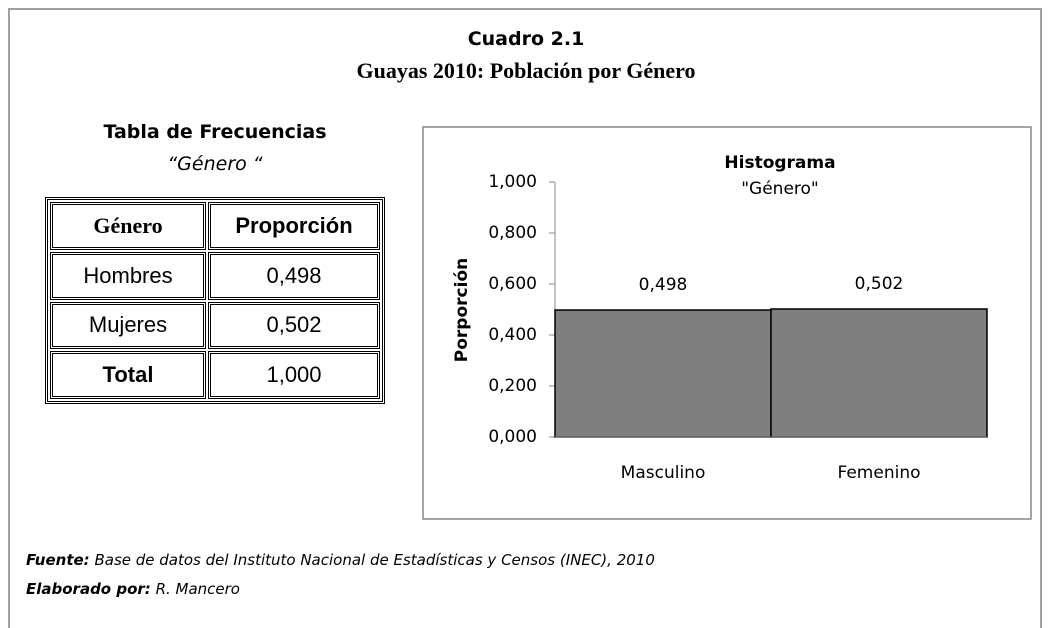 The height and width of the screenshot is (628, 1052). What do you see at coordinates (512, 182) in the screenshot?
I see `y-tick-label: 1,000` at bounding box center [512, 182].